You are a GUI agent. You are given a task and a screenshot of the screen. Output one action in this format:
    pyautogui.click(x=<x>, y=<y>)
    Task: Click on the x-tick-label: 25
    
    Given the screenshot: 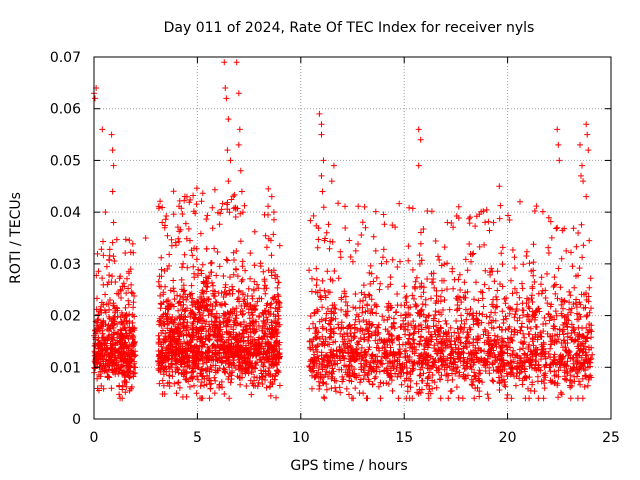 What is the action you would take?
    pyautogui.click(x=611, y=438)
    